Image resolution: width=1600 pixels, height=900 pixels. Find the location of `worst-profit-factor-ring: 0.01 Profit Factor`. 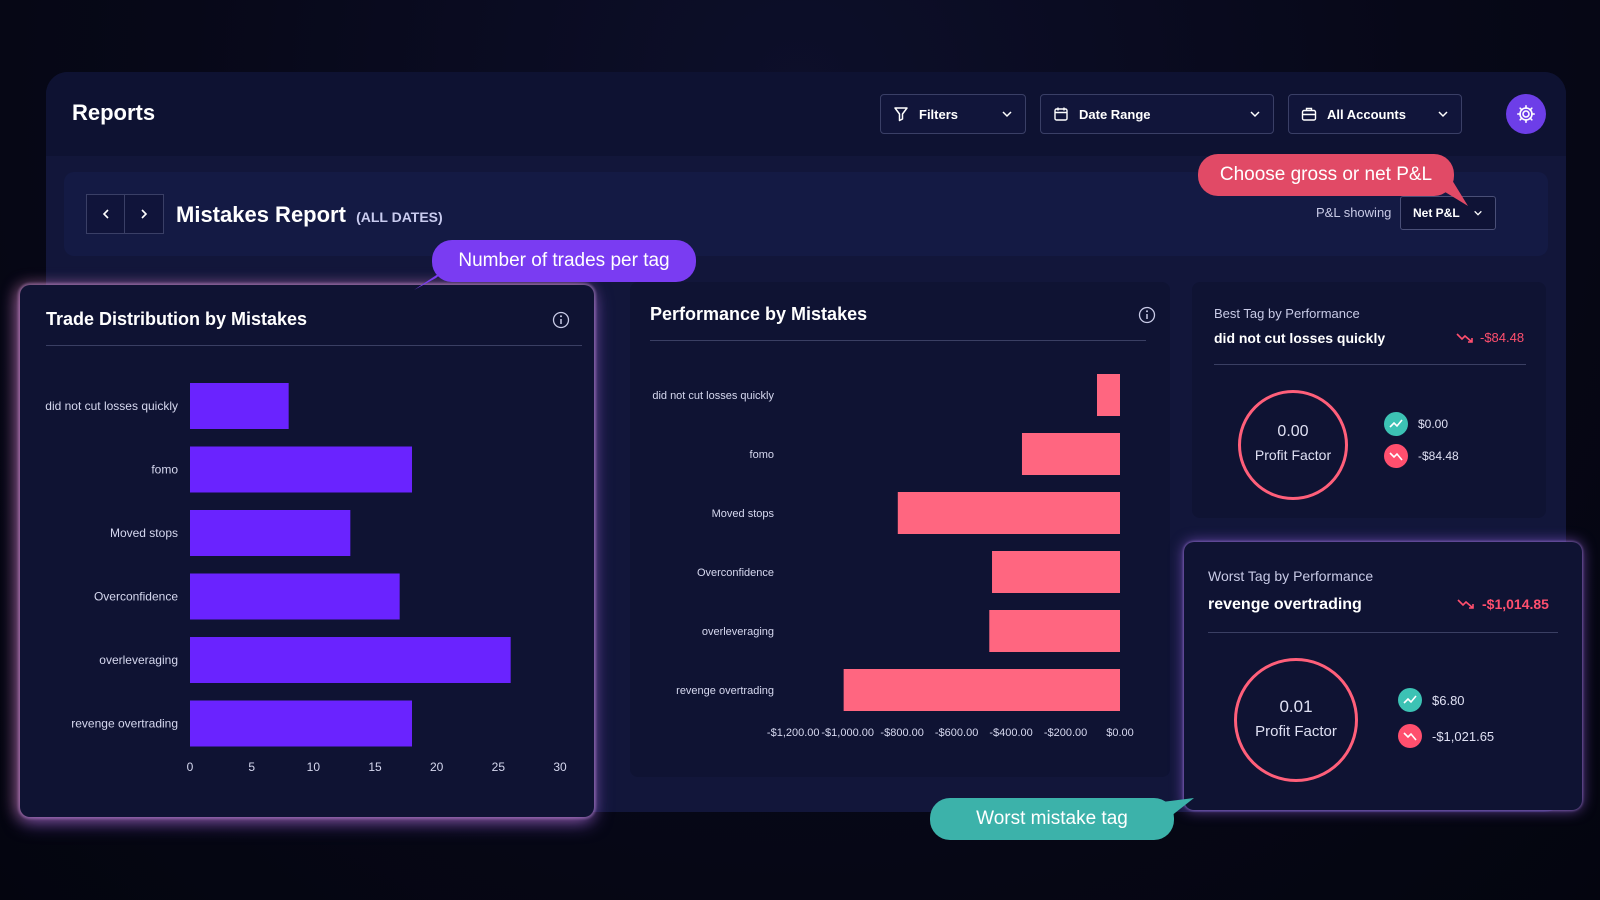

worst-profit-factor-ring: 0.01 Profit Factor is located at coordinates (1296, 720).